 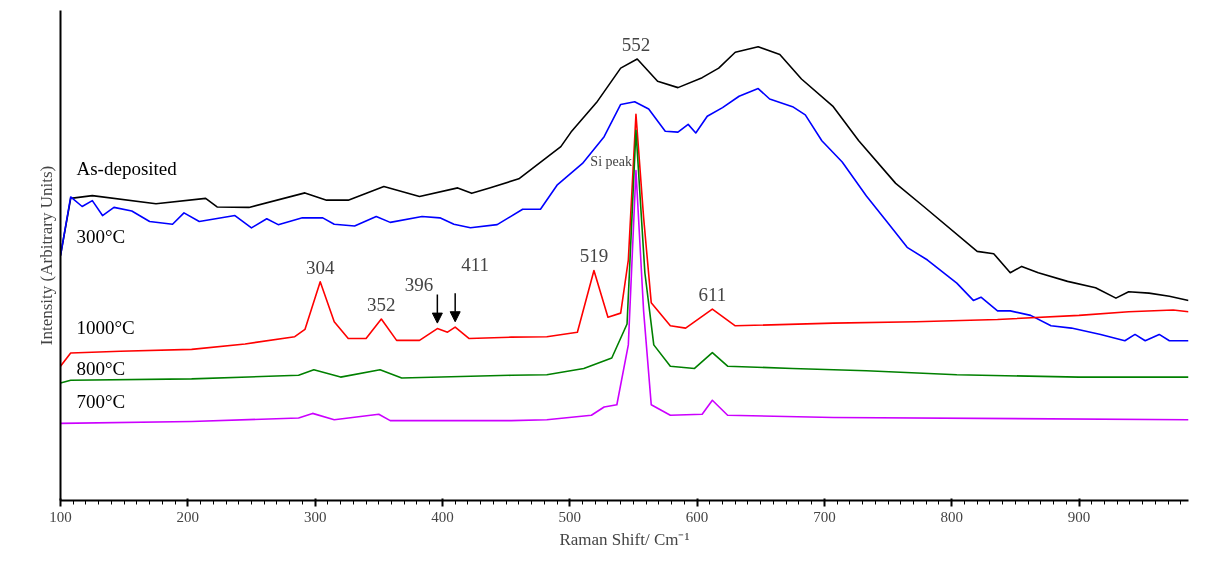 What do you see at coordinates (381, 305) in the screenshot?
I see `annotation: 352` at bounding box center [381, 305].